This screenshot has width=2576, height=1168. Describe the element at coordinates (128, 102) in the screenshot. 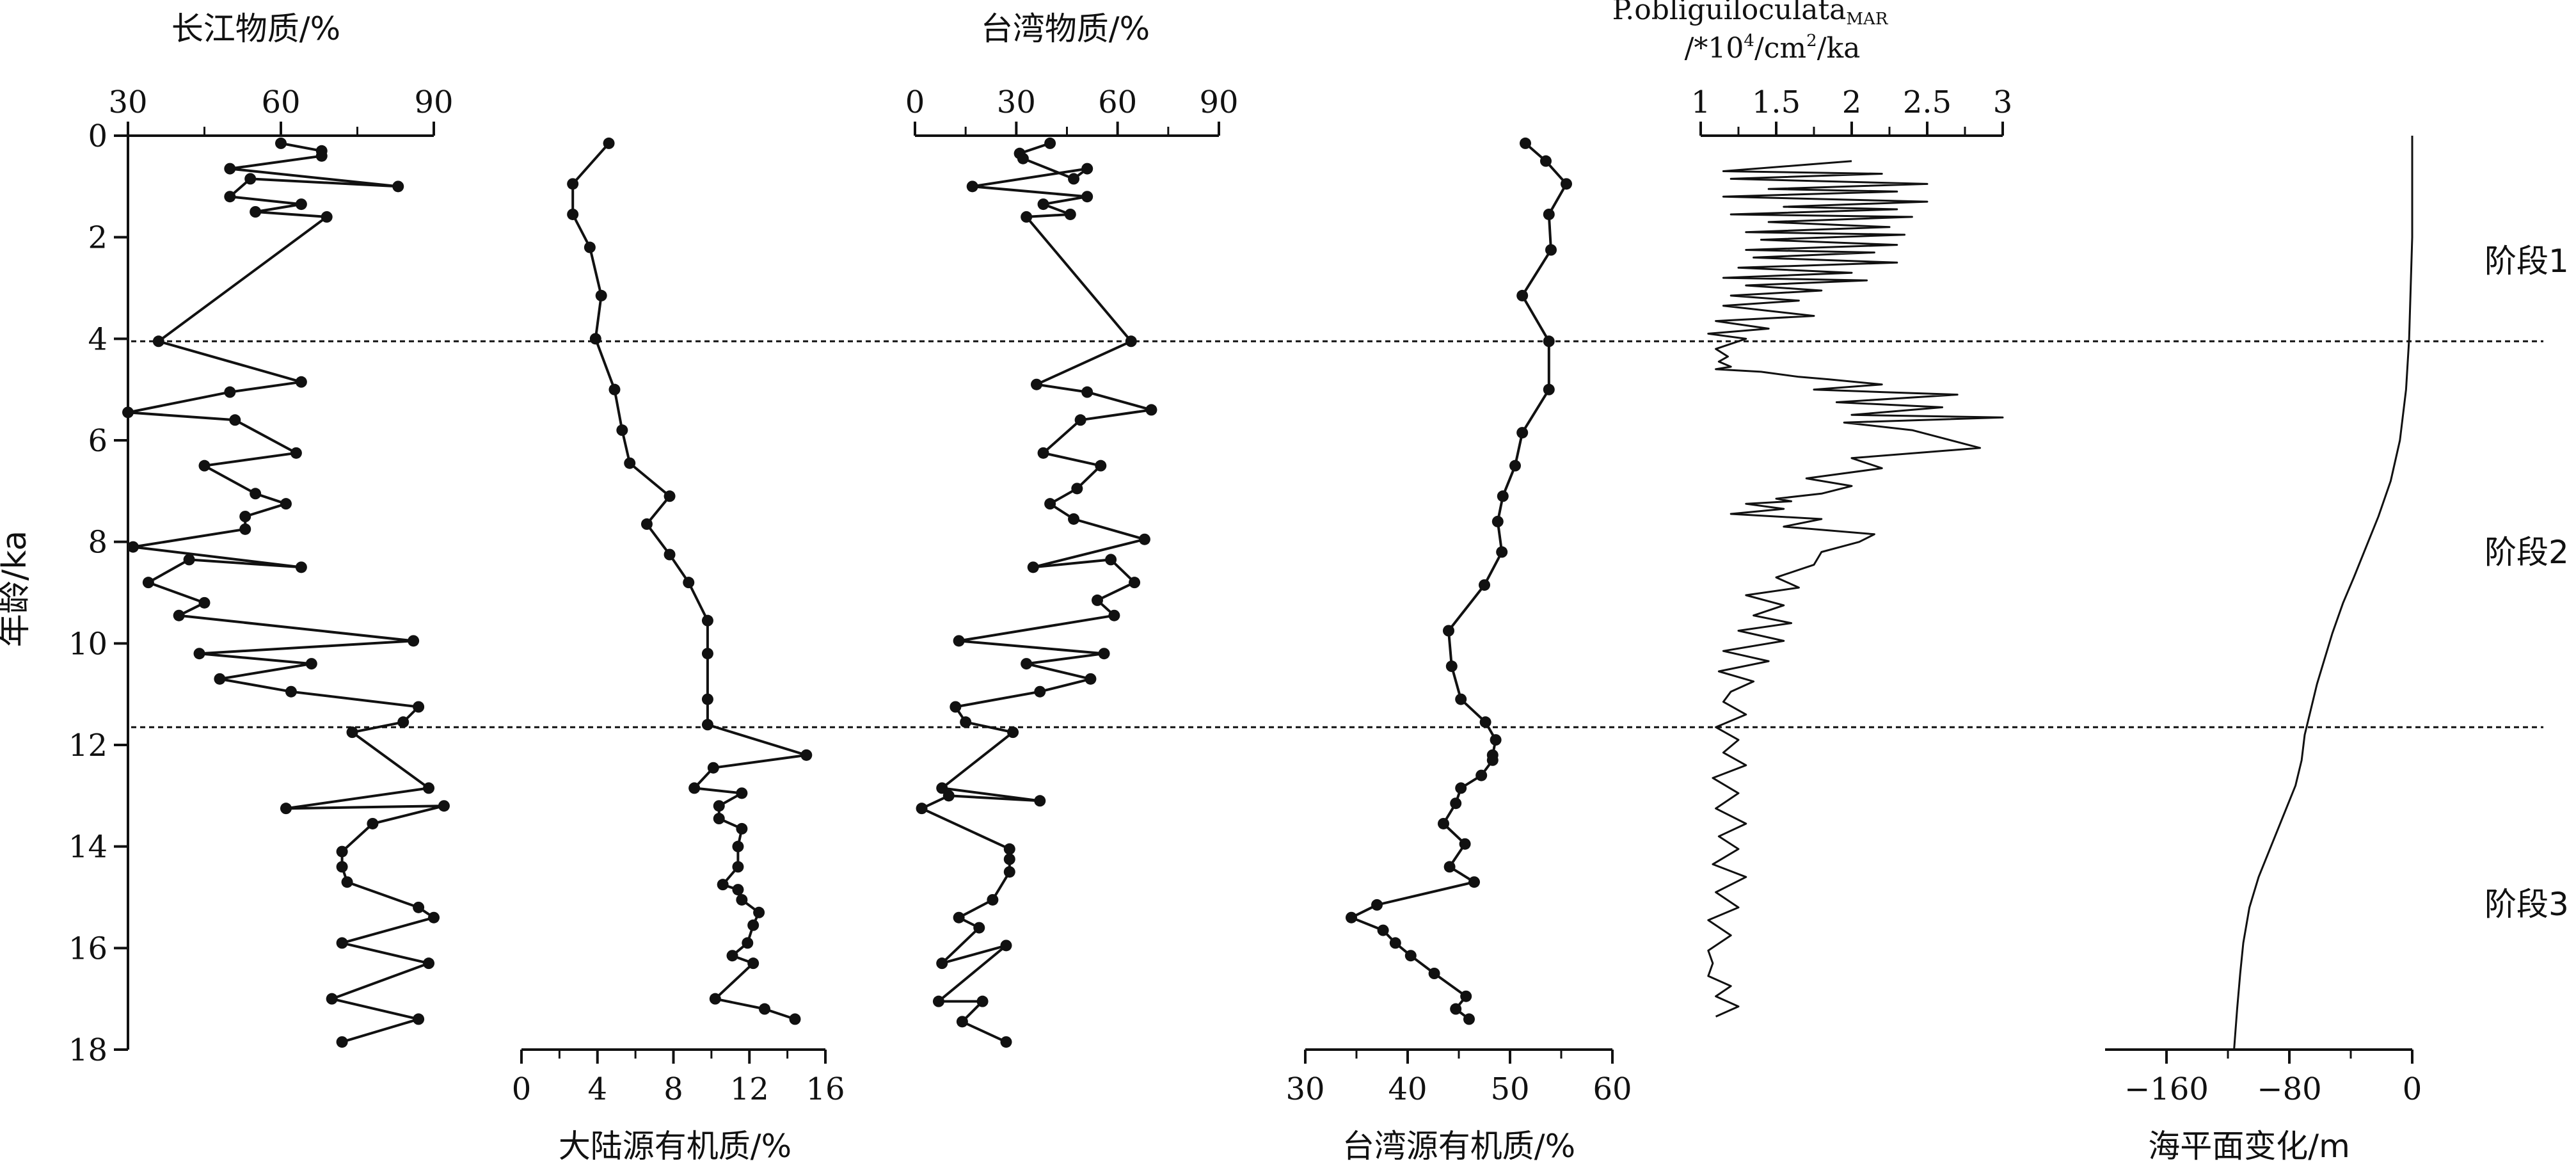

I see `p1-tick-label: 30` at that location.